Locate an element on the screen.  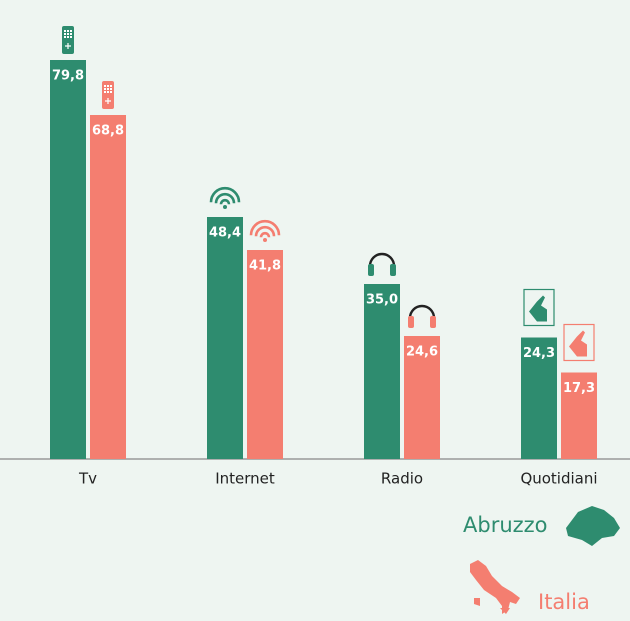
value-label: 17,3 is located at coordinates (579, 388).